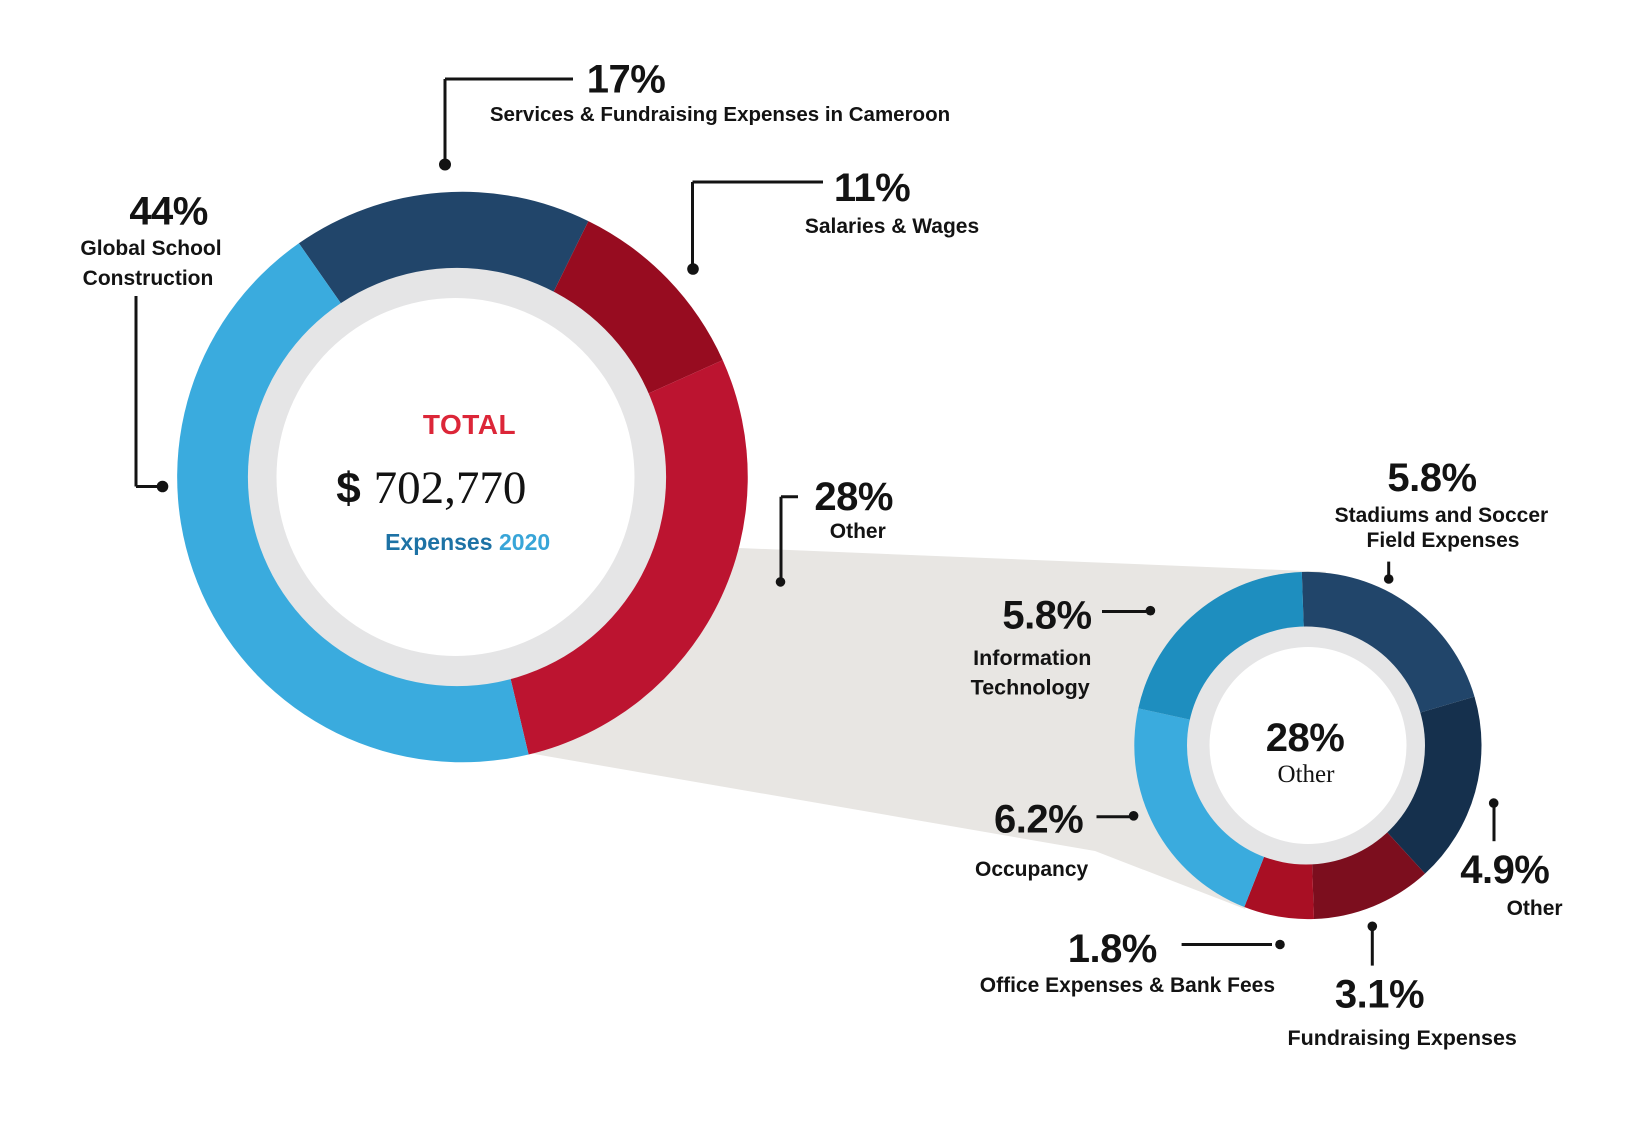 Image resolution: width=1645 pixels, height=1147 pixels. What do you see at coordinates (1032, 658) in the screenshot?
I see `svg-text: Information` at bounding box center [1032, 658].